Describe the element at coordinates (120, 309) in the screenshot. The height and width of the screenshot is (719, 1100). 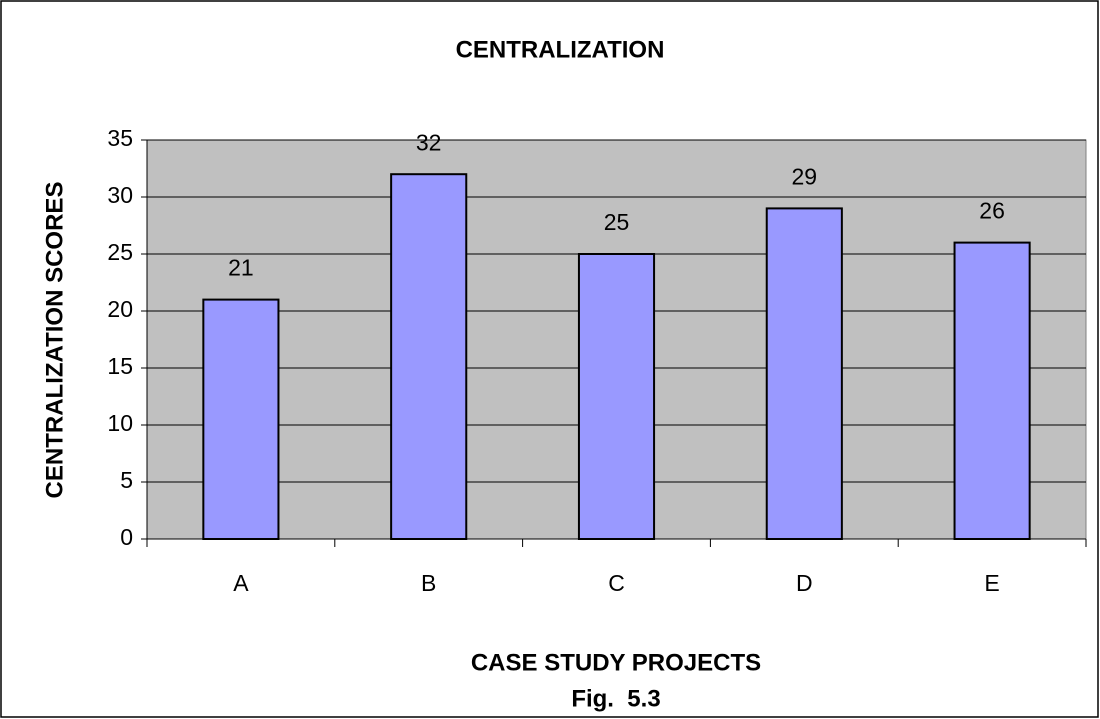
I see `y-tick-label: 20` at that location.